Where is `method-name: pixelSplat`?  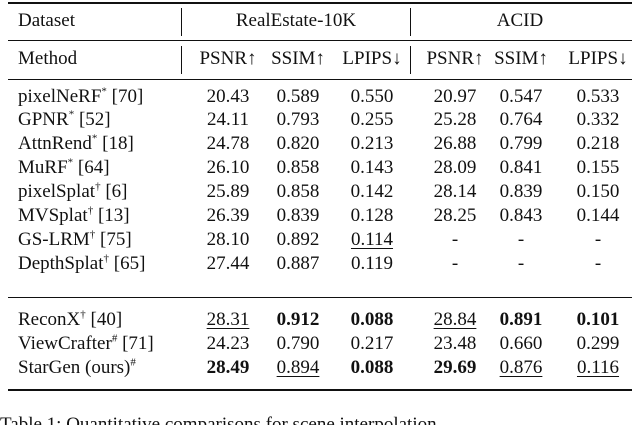
method-name: pixelSplat is located at coordinates (57, 191).